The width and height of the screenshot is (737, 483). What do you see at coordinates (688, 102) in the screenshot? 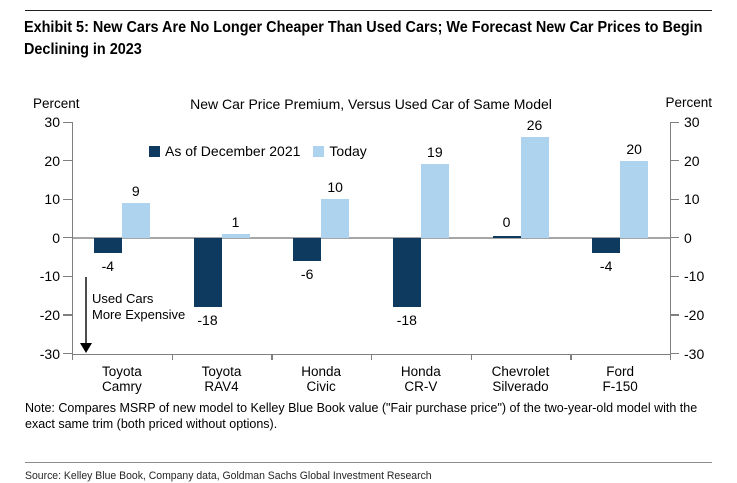
I see `right-axis-unit-label: Percent` at bounding box center [688, 102].